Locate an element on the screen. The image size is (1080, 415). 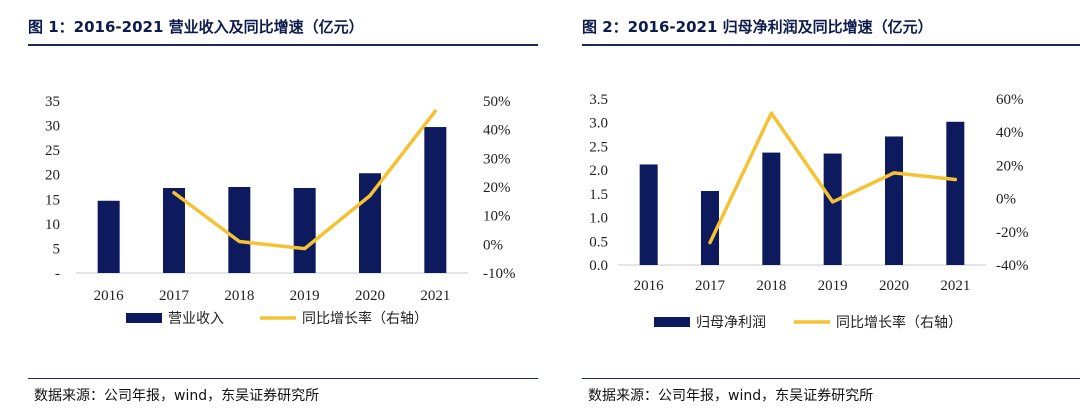
y-right-tick-label: 10% is located at coordinates (497, 217).